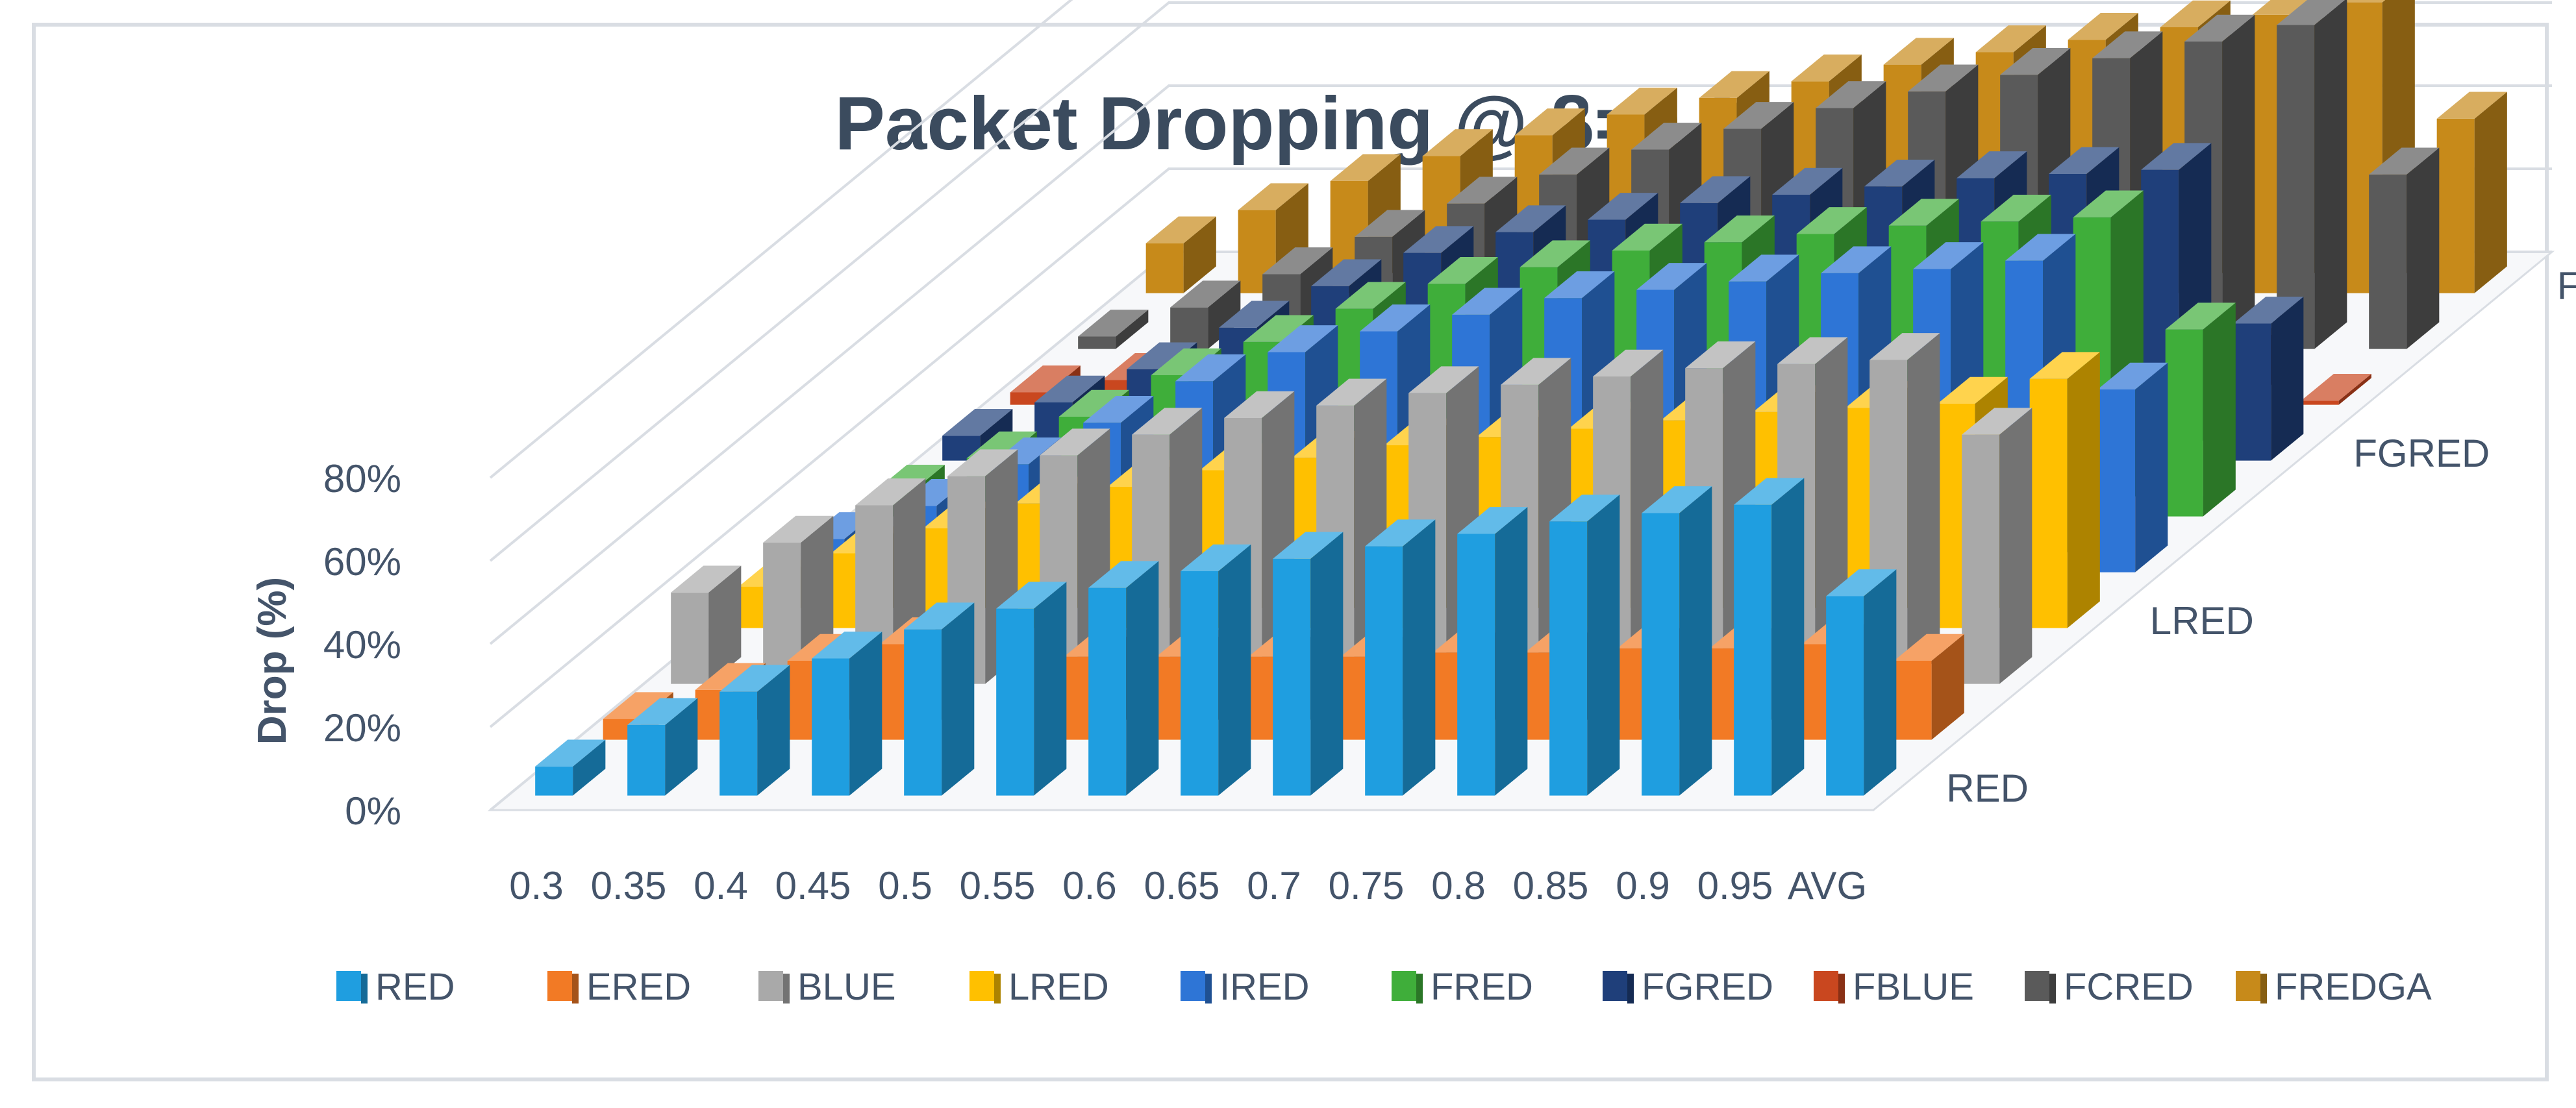 The height and width of the screenshot is (1108, 2576). Describe the element at coordinates (2421, 453) in the screenshot. I see `depth-axis-label: FGRED` at that location.